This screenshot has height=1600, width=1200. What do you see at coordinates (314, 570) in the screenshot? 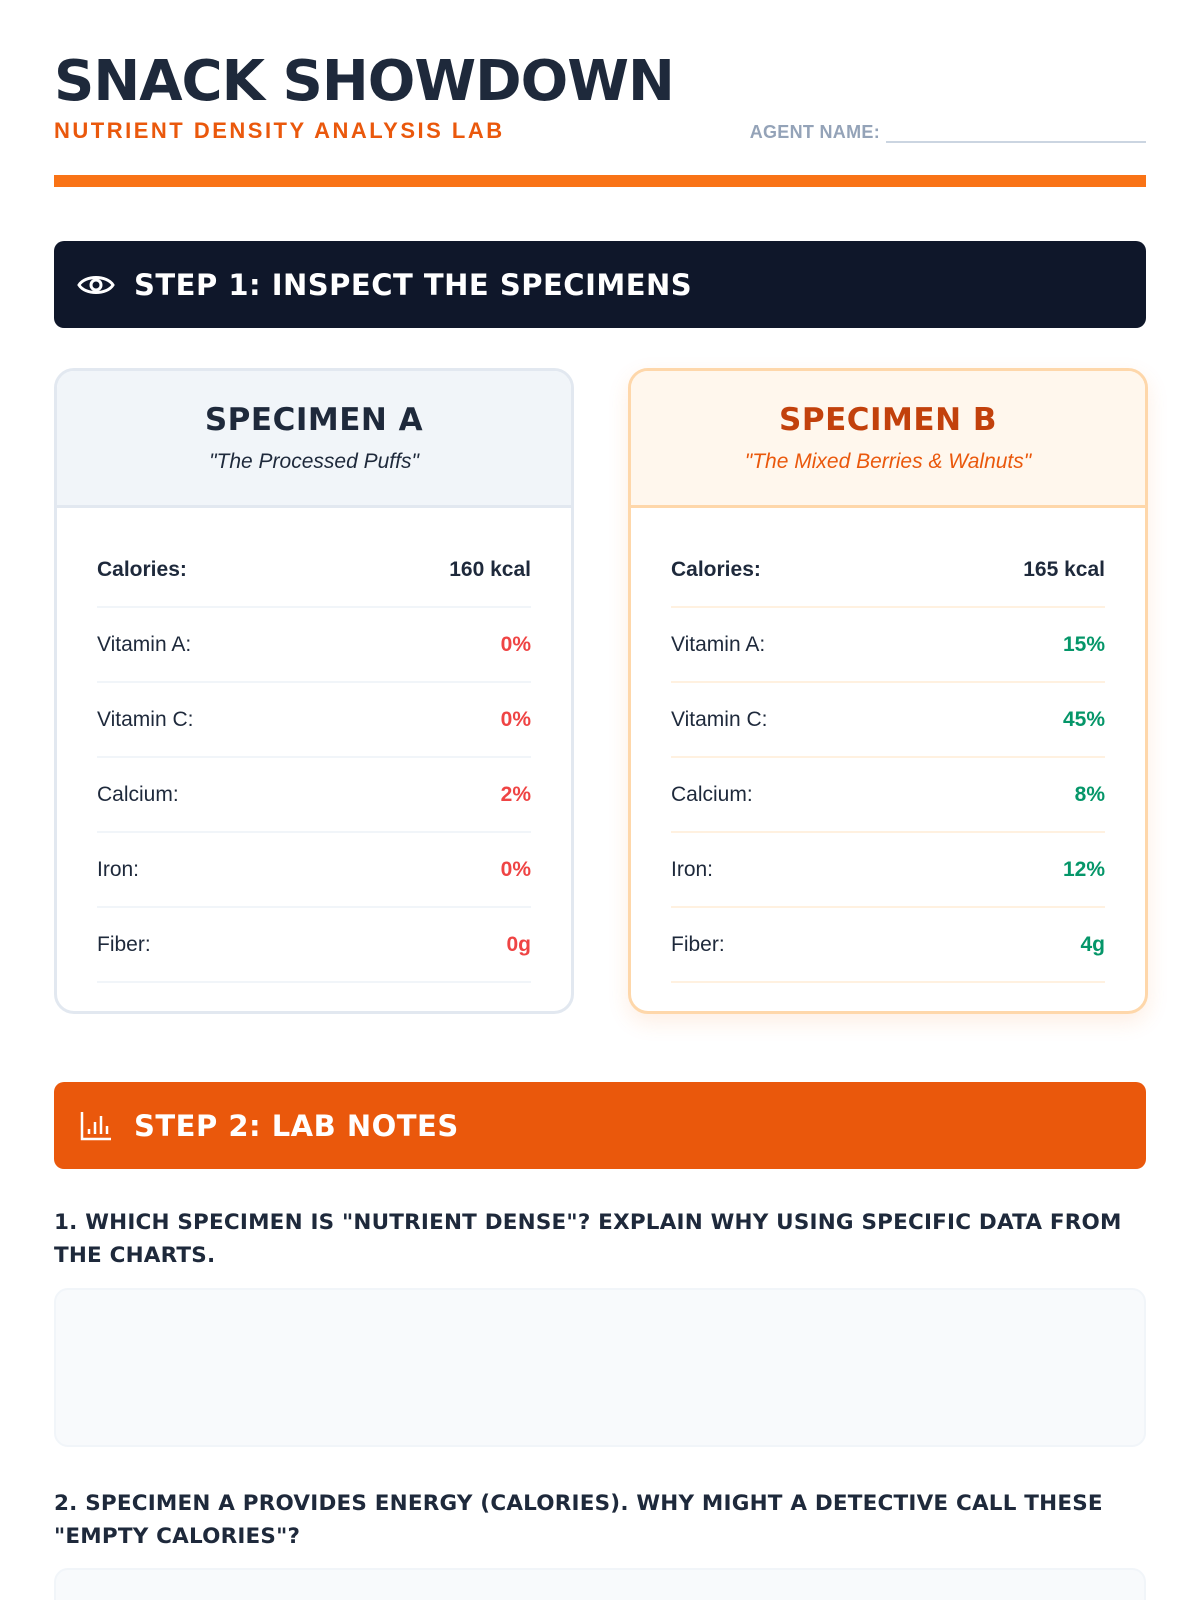
I see `nutrient-row: Calories: 160 kcal` at bounding box center [314, 570].